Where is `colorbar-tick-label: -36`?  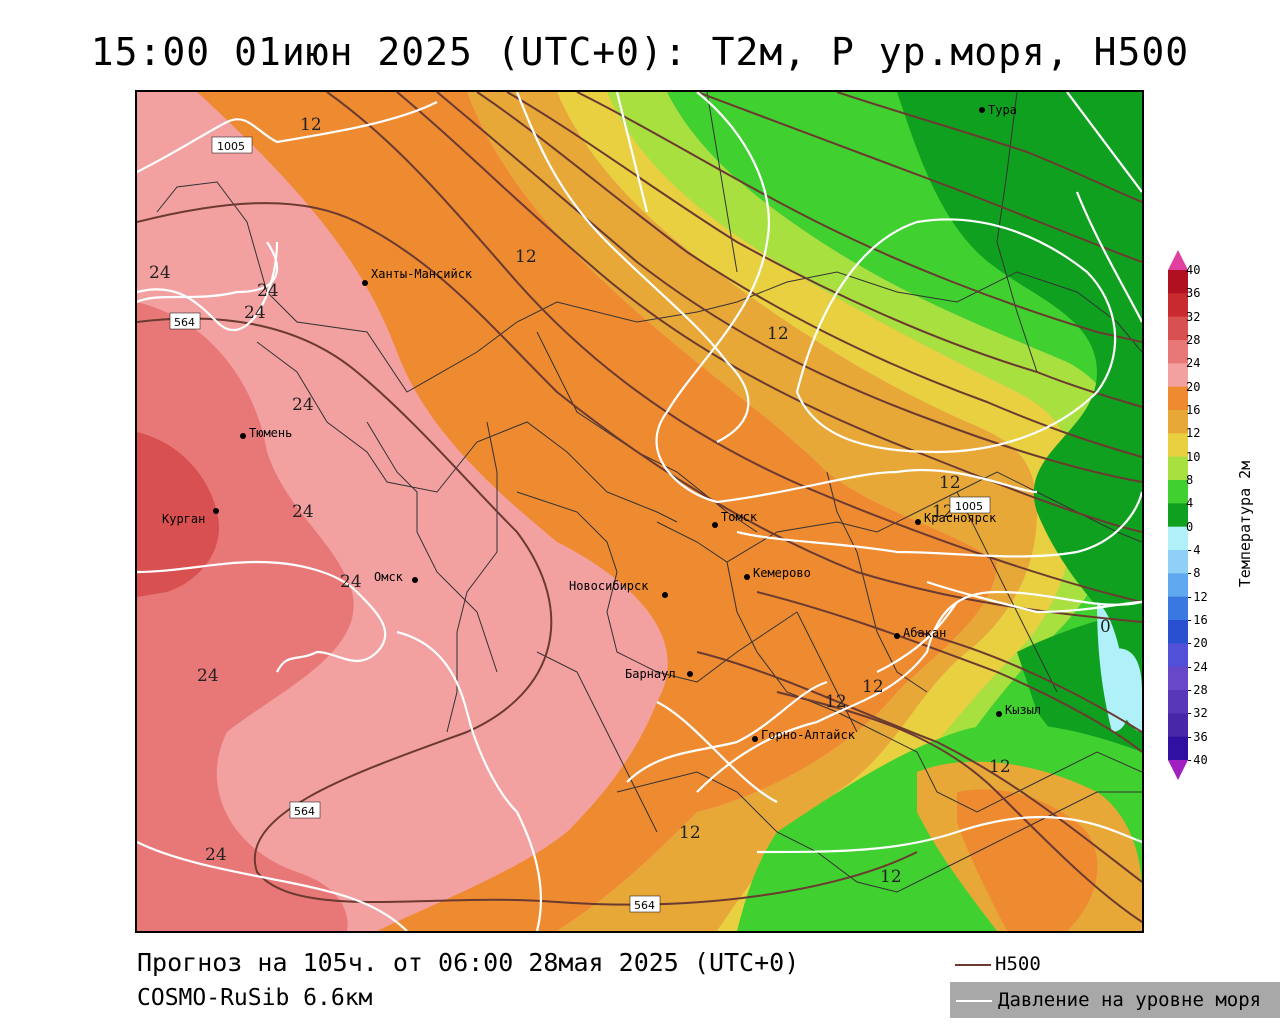 colorbar-tick-label: -36 is located at coordinates (1197, 736).